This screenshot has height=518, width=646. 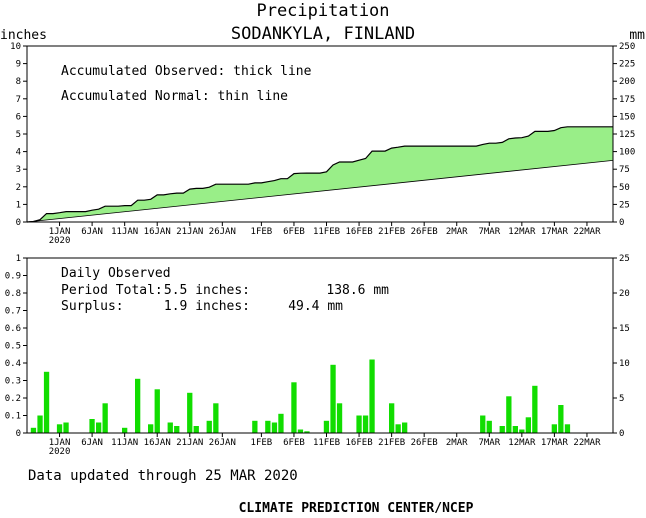 I want to click on y-tick-label: 0.6, so click(x=13, y=329).